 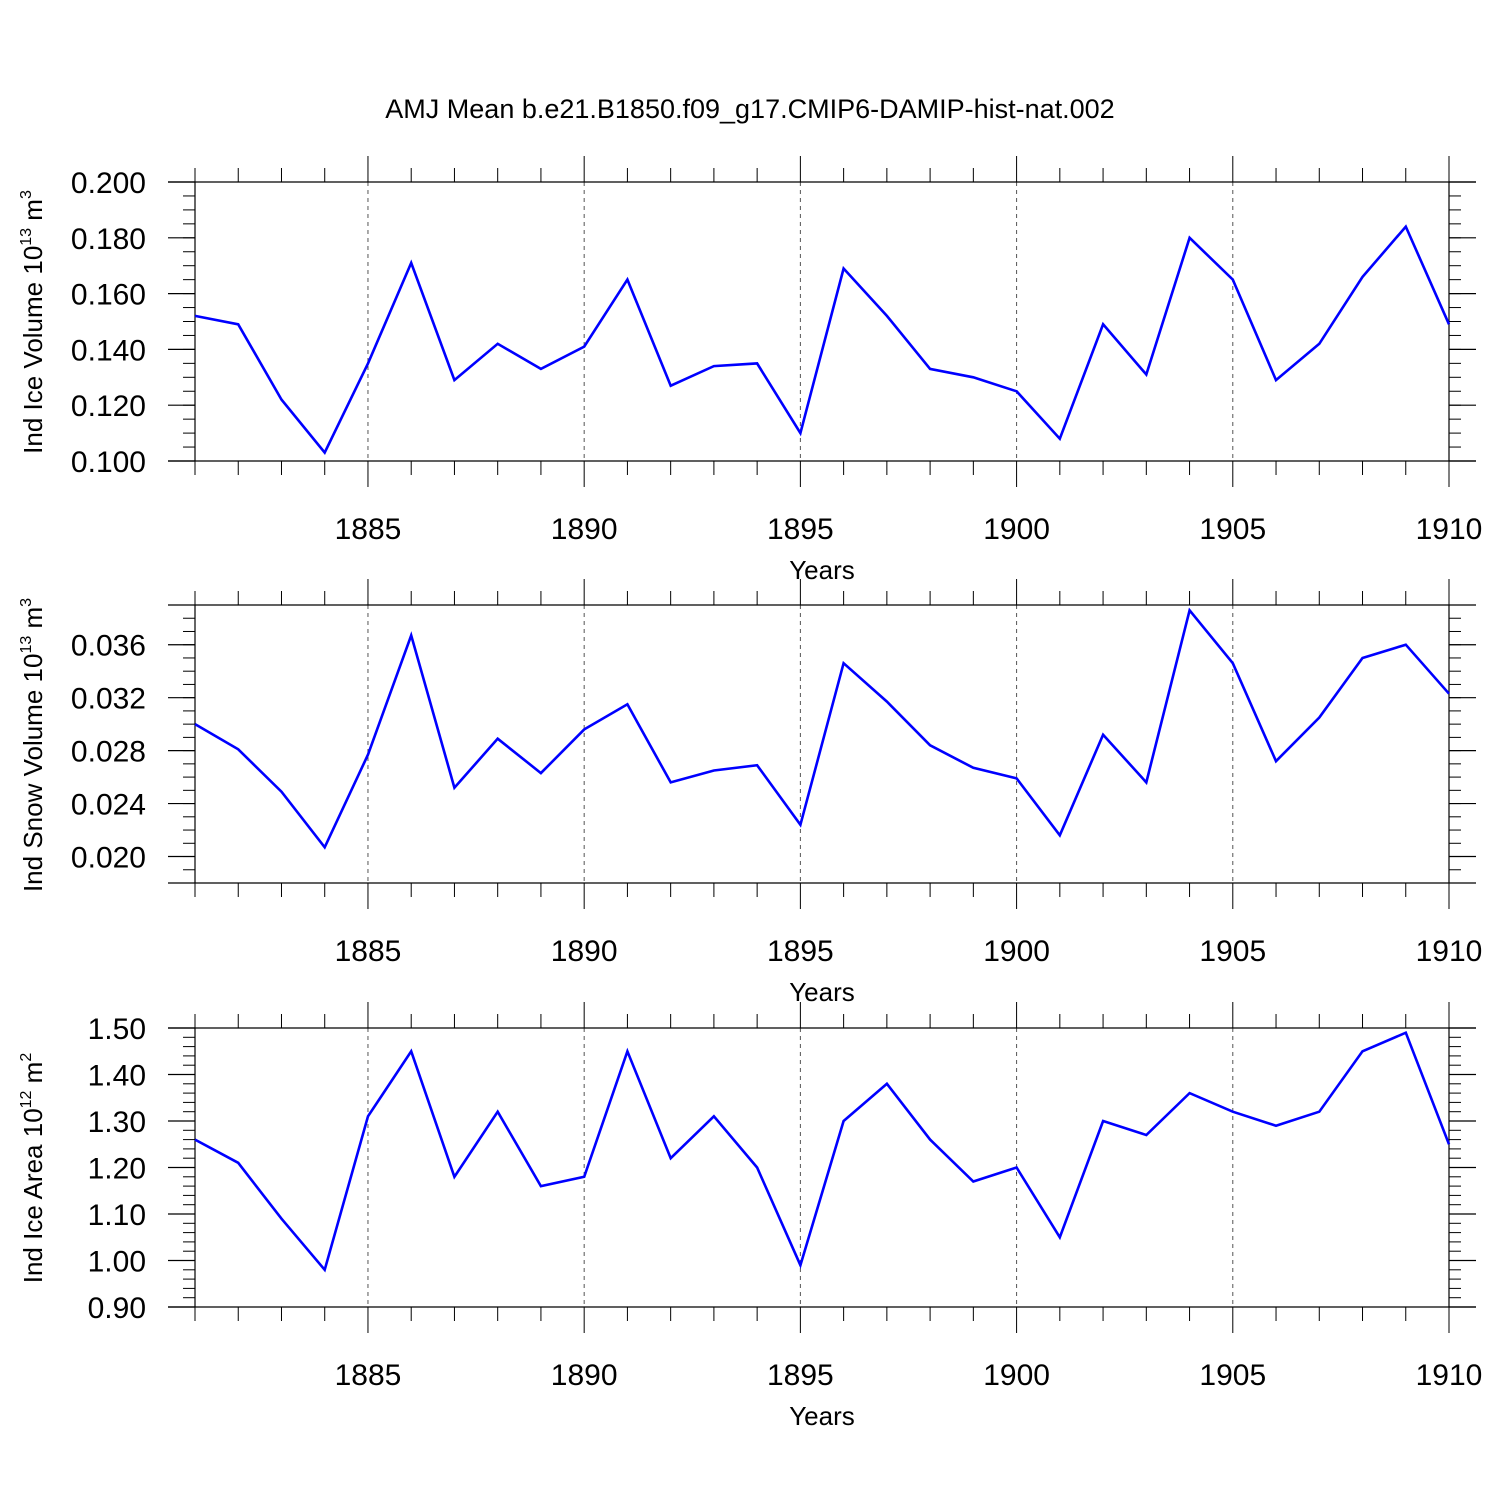 I want to click on y-tick-label: 1.00, so click(x=117, y=1262).